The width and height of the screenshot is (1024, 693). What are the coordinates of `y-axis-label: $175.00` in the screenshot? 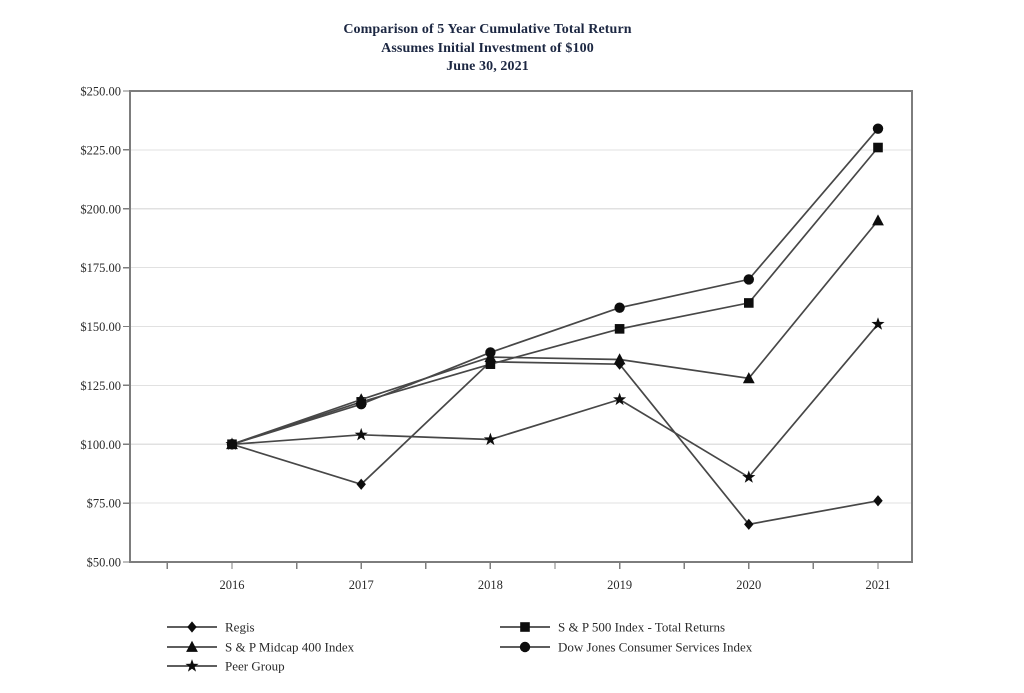 It's located at (100, 268).